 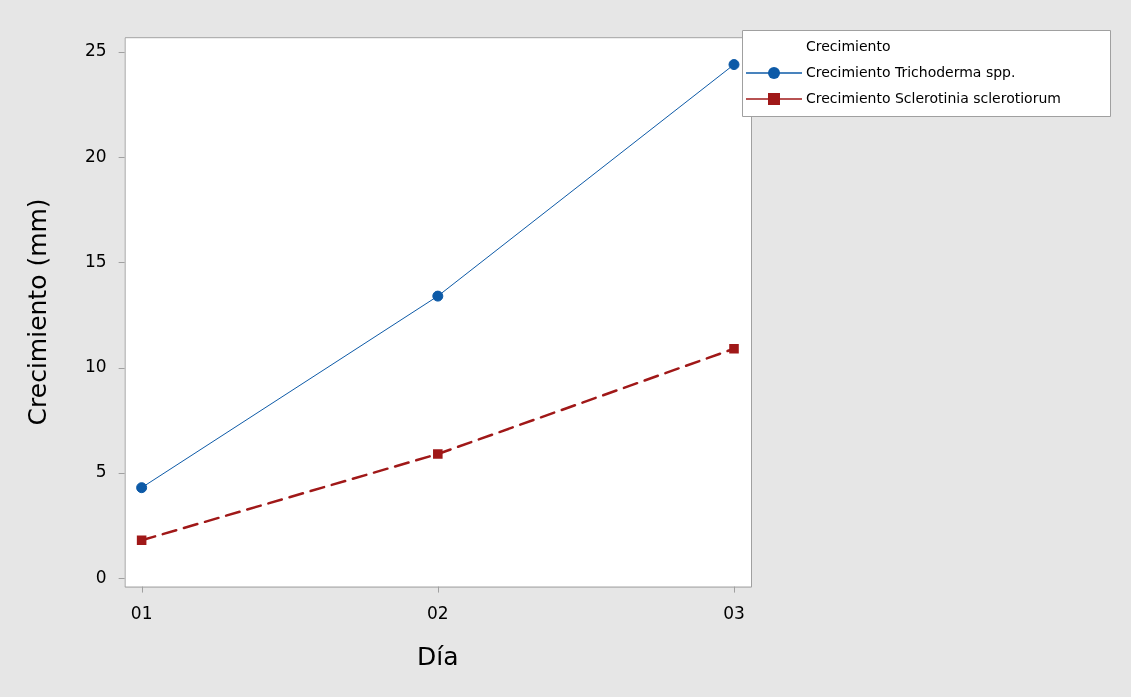 What do you see at coordinates (933, 97) in the screenshot?
I see `legend-label: Crecimiento Sclerotinia sclerotiorum` at bounding box center [933, 97].